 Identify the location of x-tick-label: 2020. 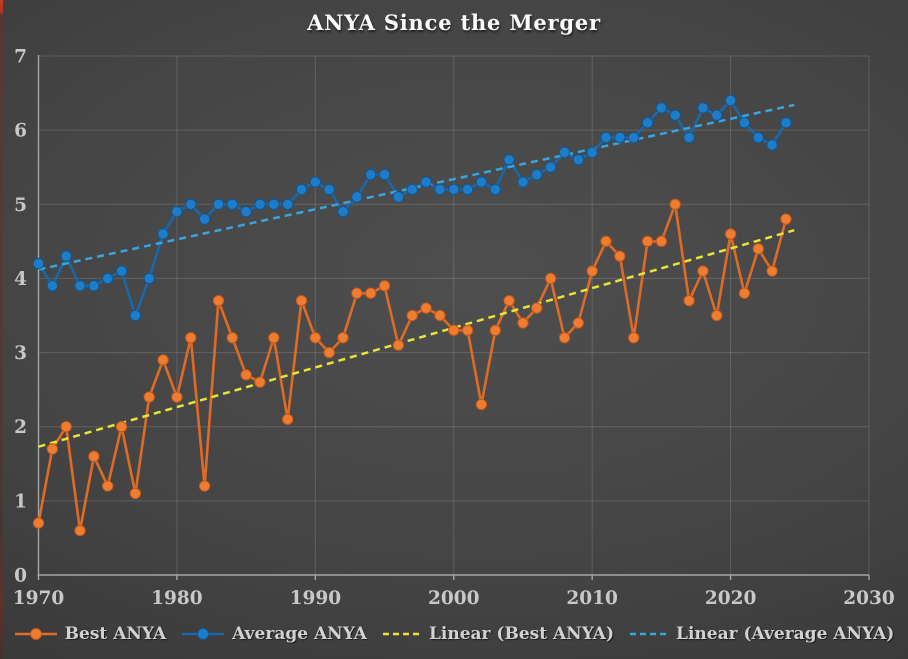
(731, 598).